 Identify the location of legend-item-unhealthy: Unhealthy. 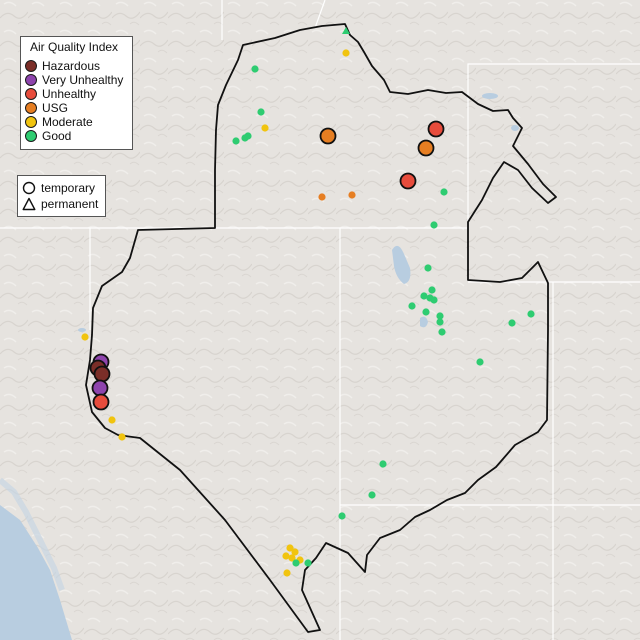
(60, 94).